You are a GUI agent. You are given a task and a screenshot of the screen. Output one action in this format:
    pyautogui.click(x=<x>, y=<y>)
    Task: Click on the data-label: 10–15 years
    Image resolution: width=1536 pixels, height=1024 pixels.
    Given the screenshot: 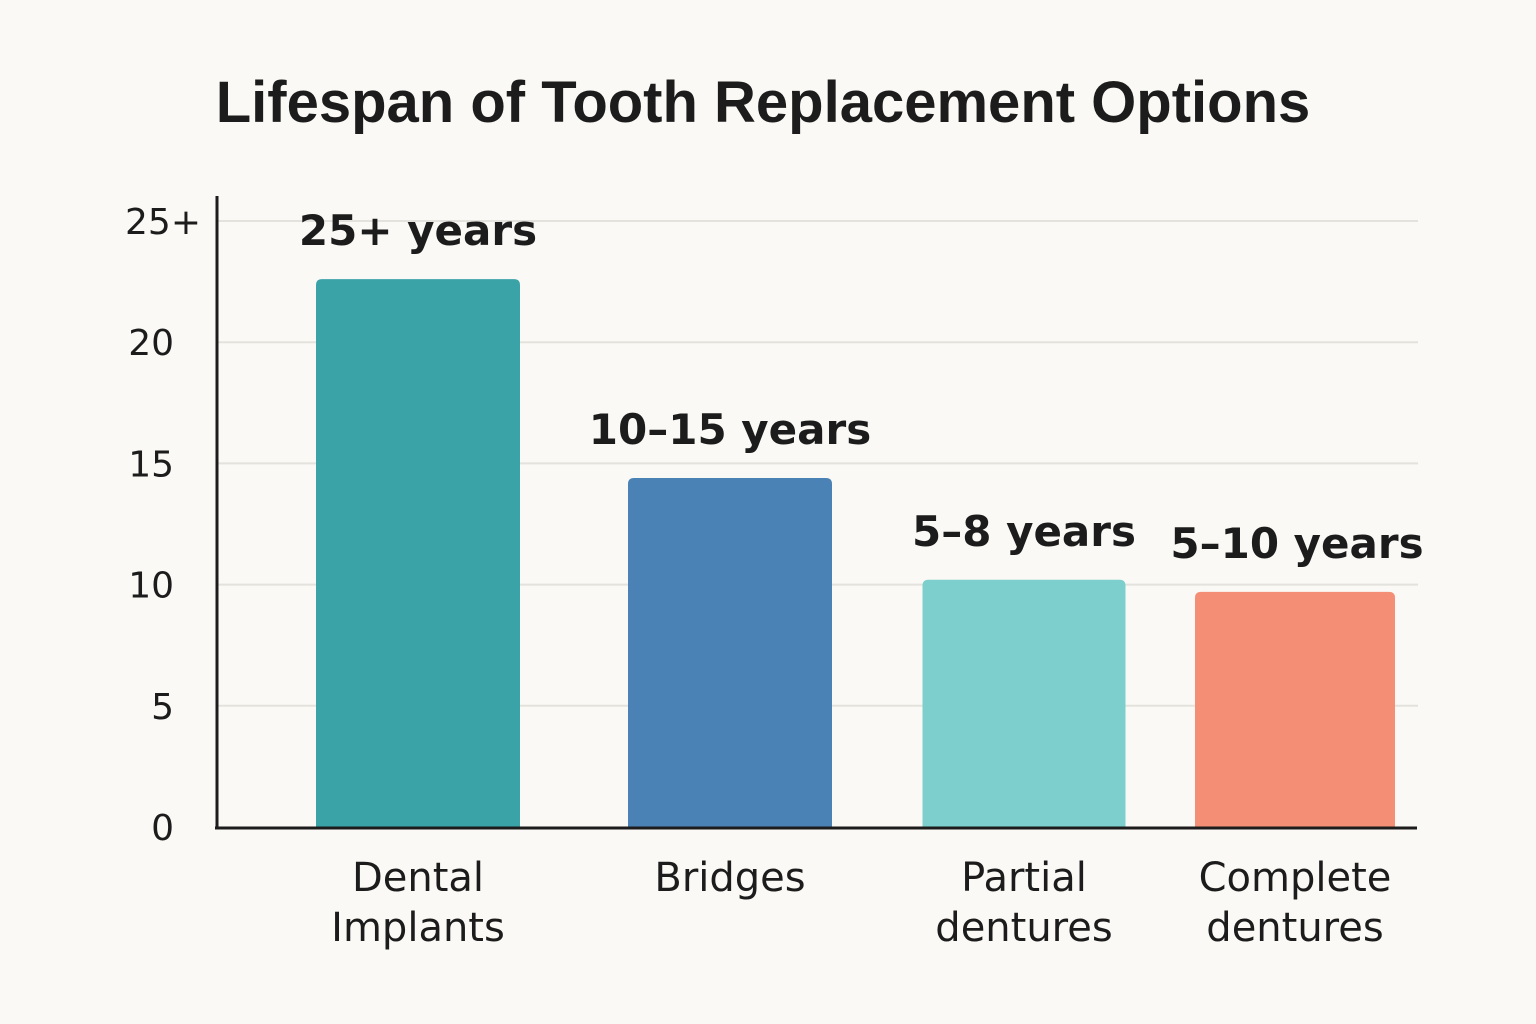 What is the action you would take?
    pyautogui.click(x=730, y=429)
    